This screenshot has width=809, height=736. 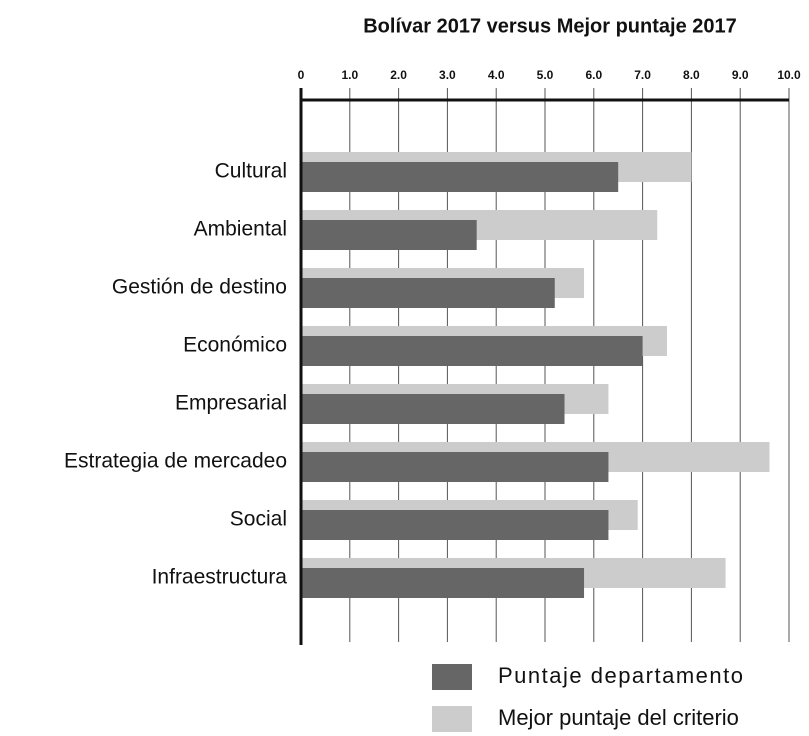 What do you see at coordinates (240, 229) in the screenshot?
I see `y-tick-label: Ambiental` at bounding box center [240, 229].